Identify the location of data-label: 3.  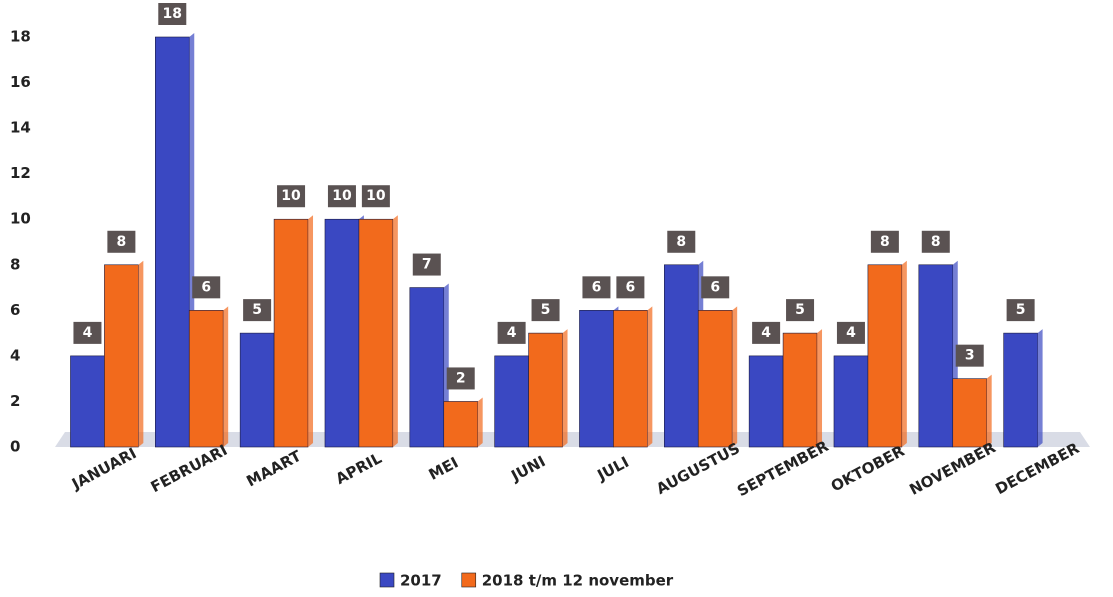
(969, 355).